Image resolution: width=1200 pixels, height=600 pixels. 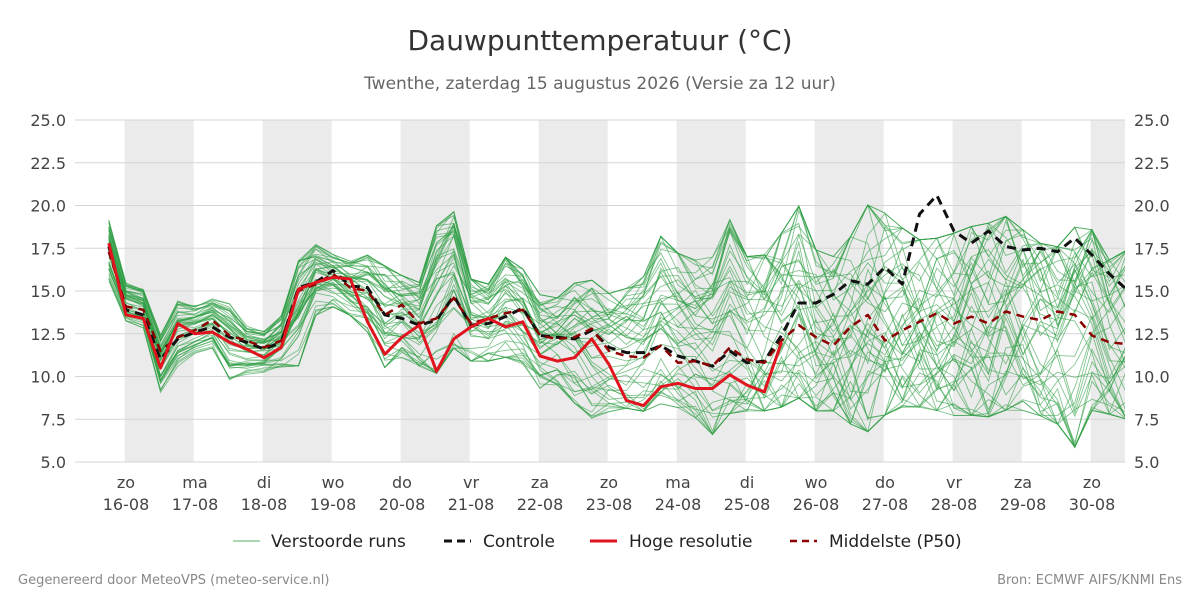 I want to click on x-tick-date-16-08: 16-08, so click(x=126, y=504).